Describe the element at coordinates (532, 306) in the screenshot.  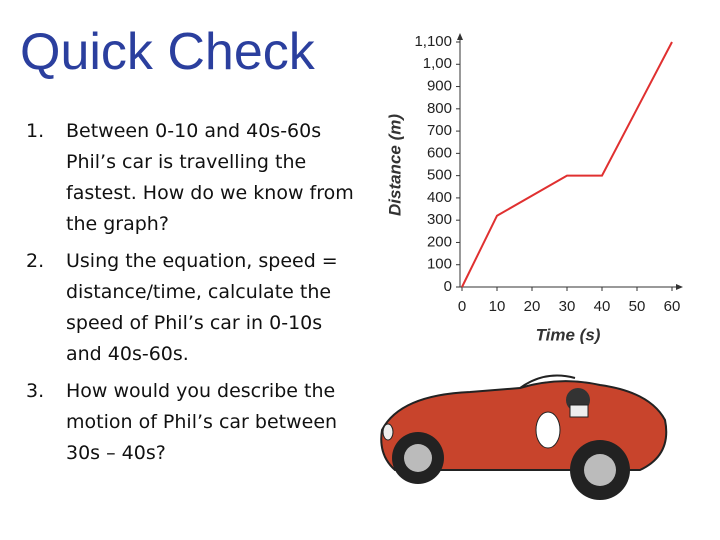
I see `x-tick-label: 20` at that location.